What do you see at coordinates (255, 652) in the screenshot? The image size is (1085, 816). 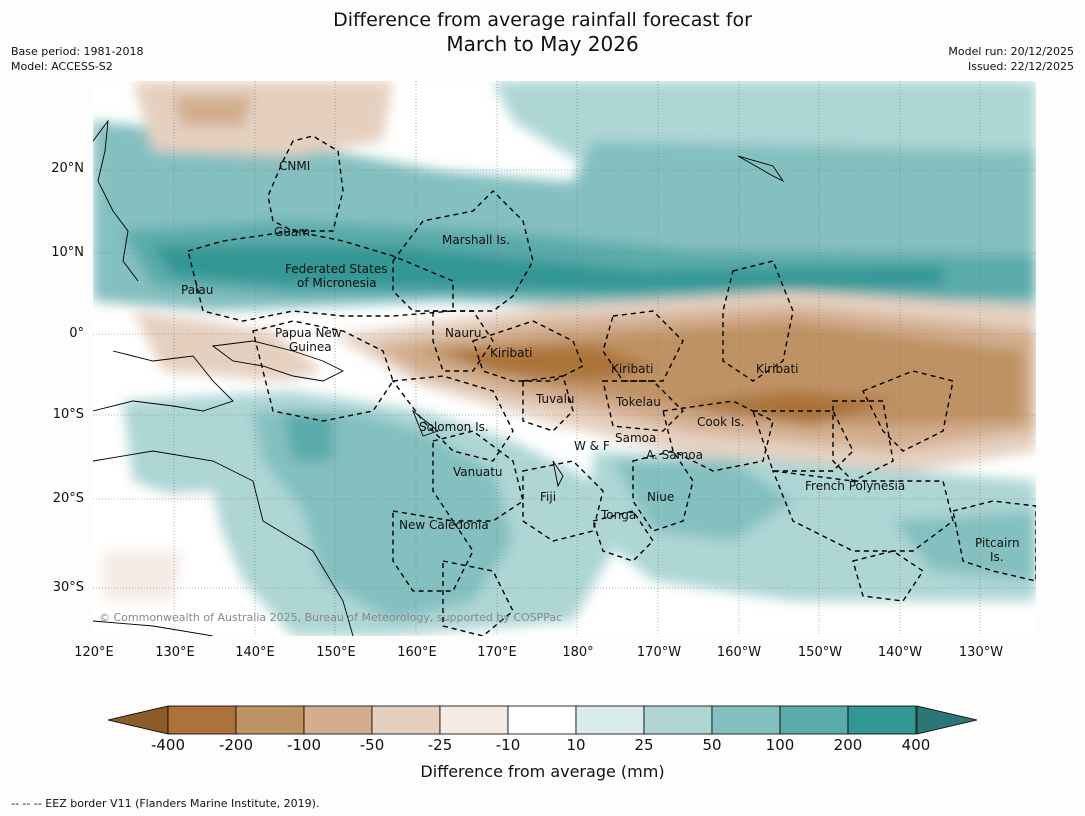 I see `lon-140e: 140°E` at bounding box center [255, 652].